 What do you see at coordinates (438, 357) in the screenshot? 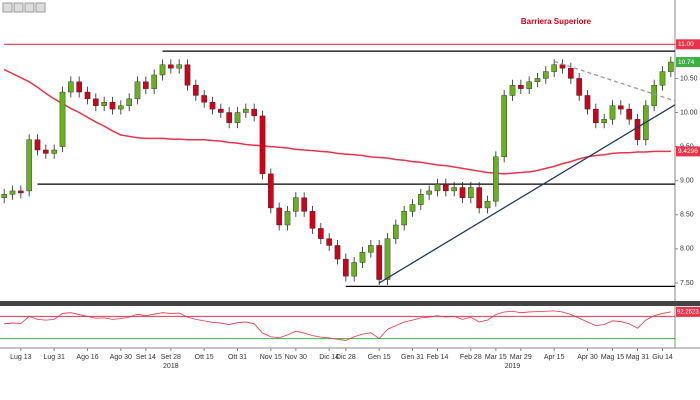
I see `x-tick-label: Feb 14` at bounding box center [438, 357].